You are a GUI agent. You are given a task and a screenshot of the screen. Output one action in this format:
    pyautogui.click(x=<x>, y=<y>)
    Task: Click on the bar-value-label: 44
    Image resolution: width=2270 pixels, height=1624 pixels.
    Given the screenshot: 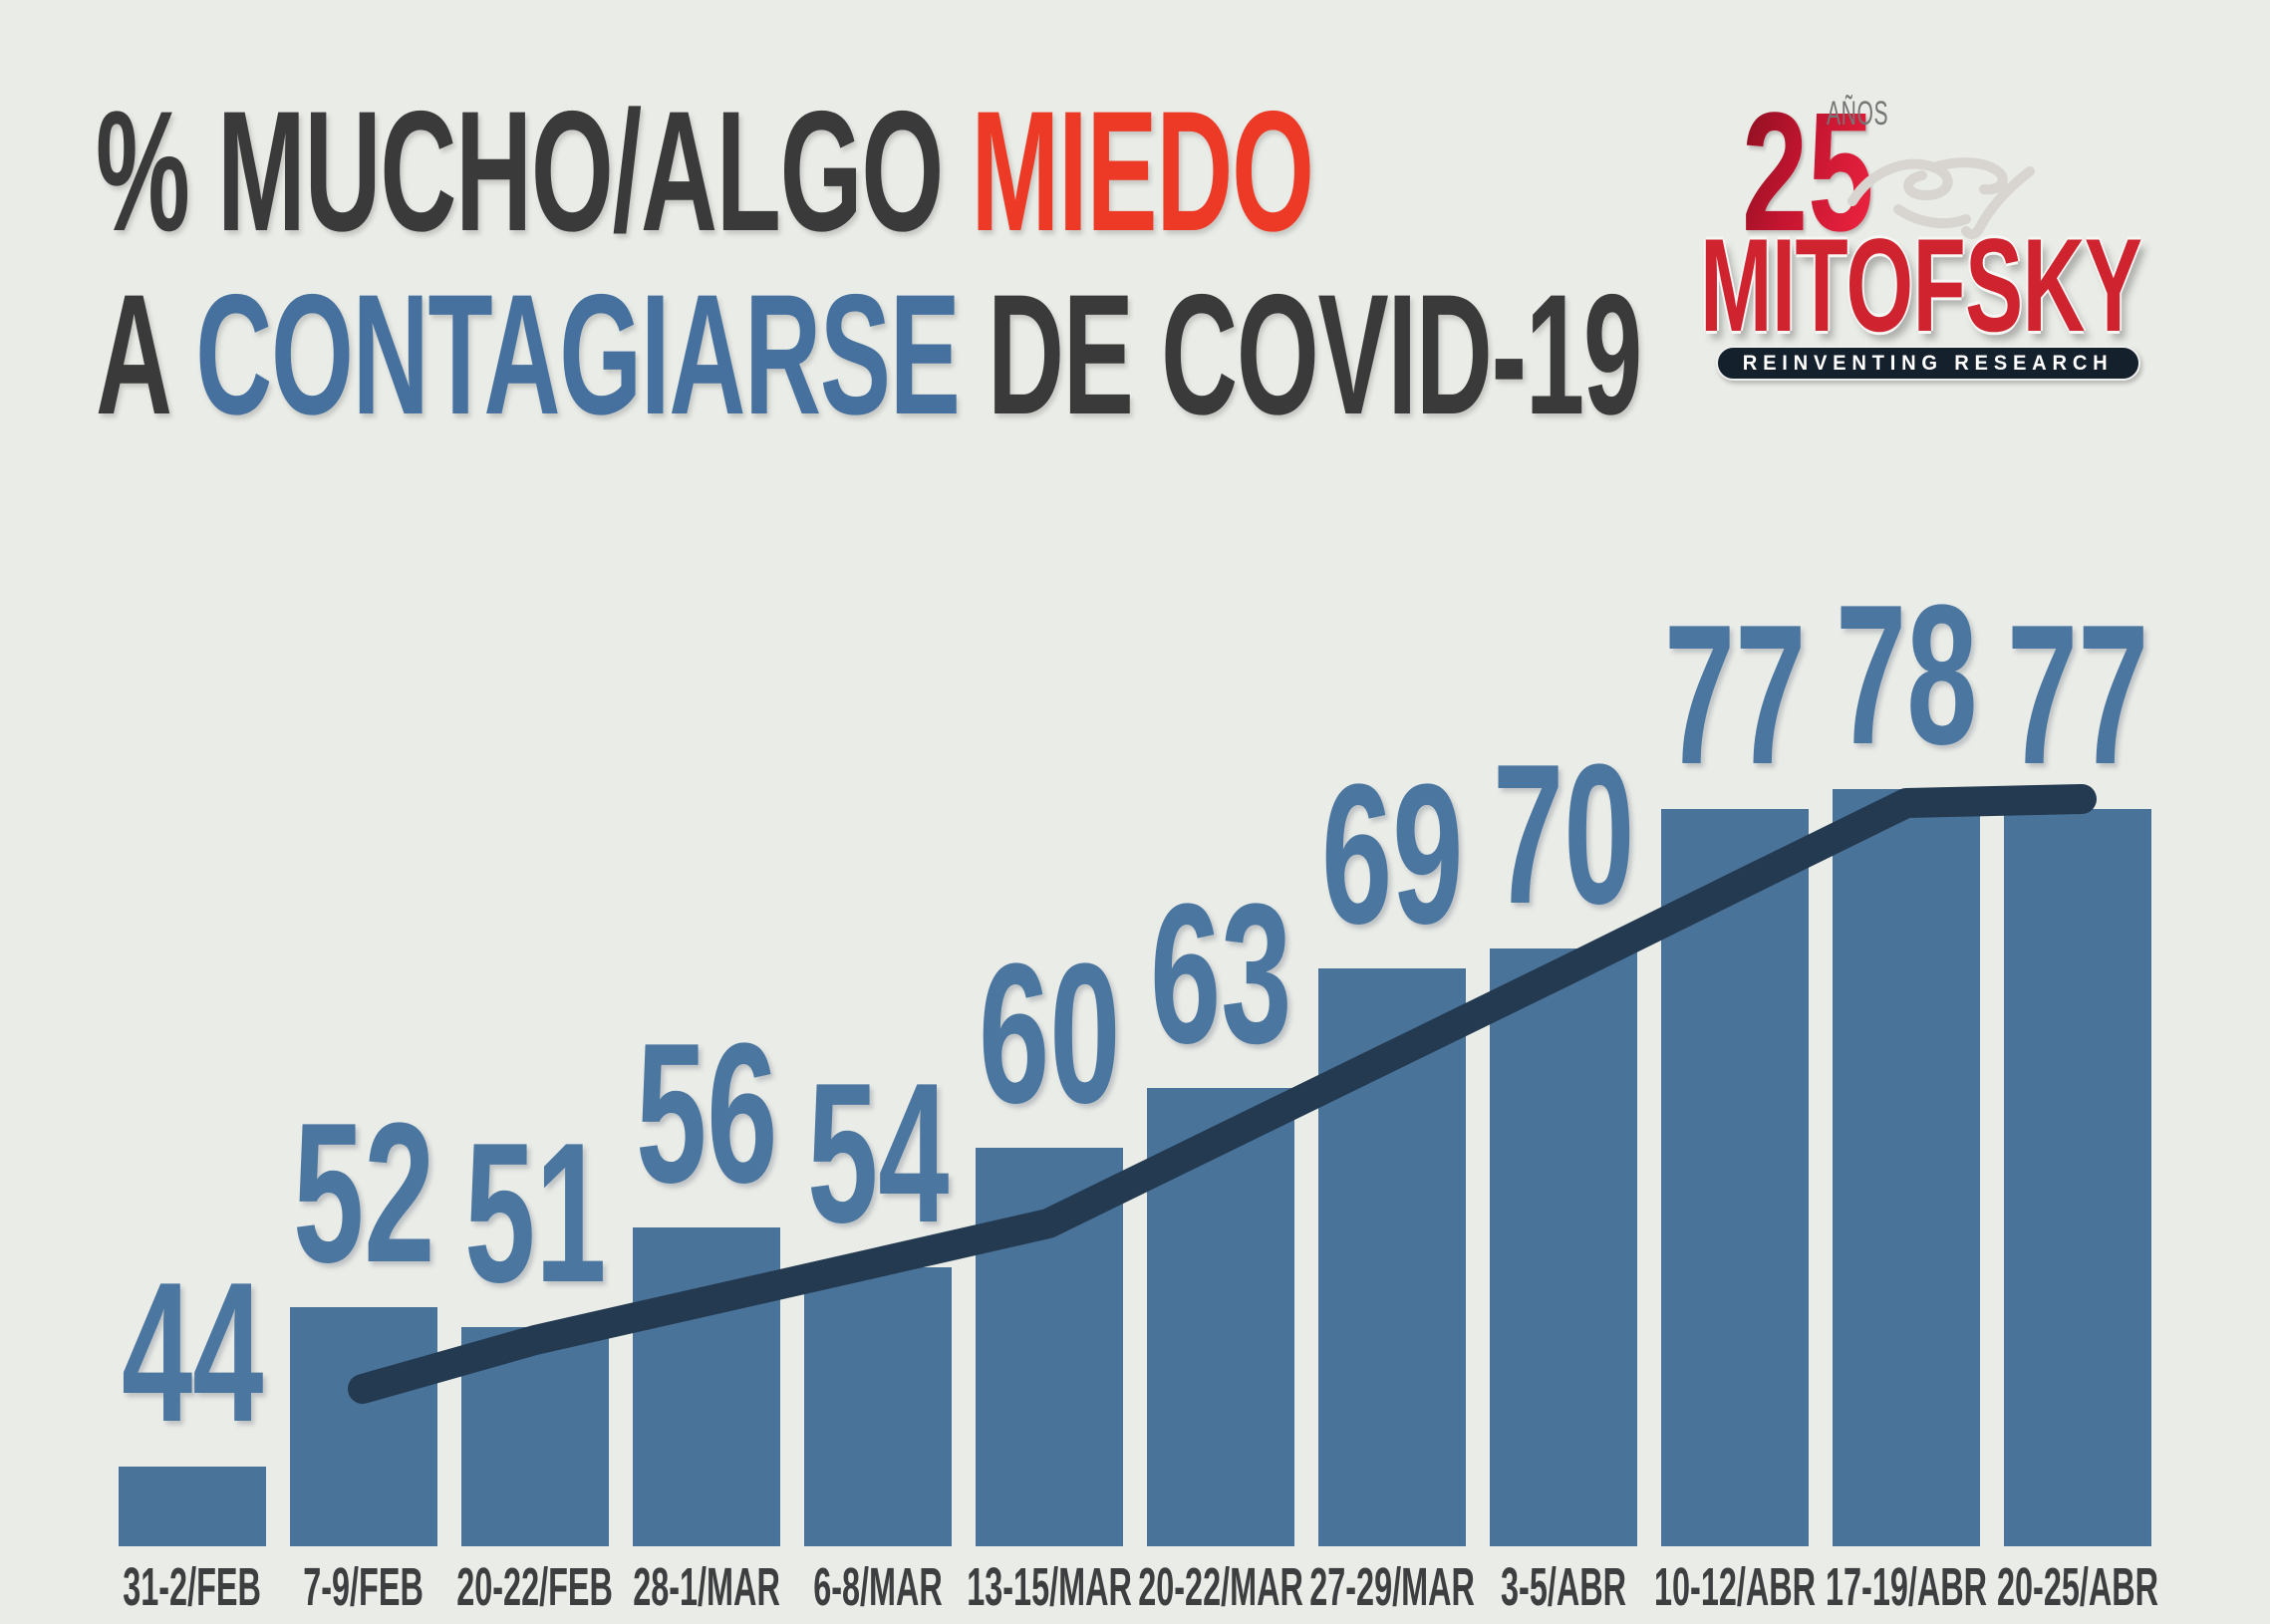 What is the action you would take?
    pyautogui.click(x=245, y=1353)
    